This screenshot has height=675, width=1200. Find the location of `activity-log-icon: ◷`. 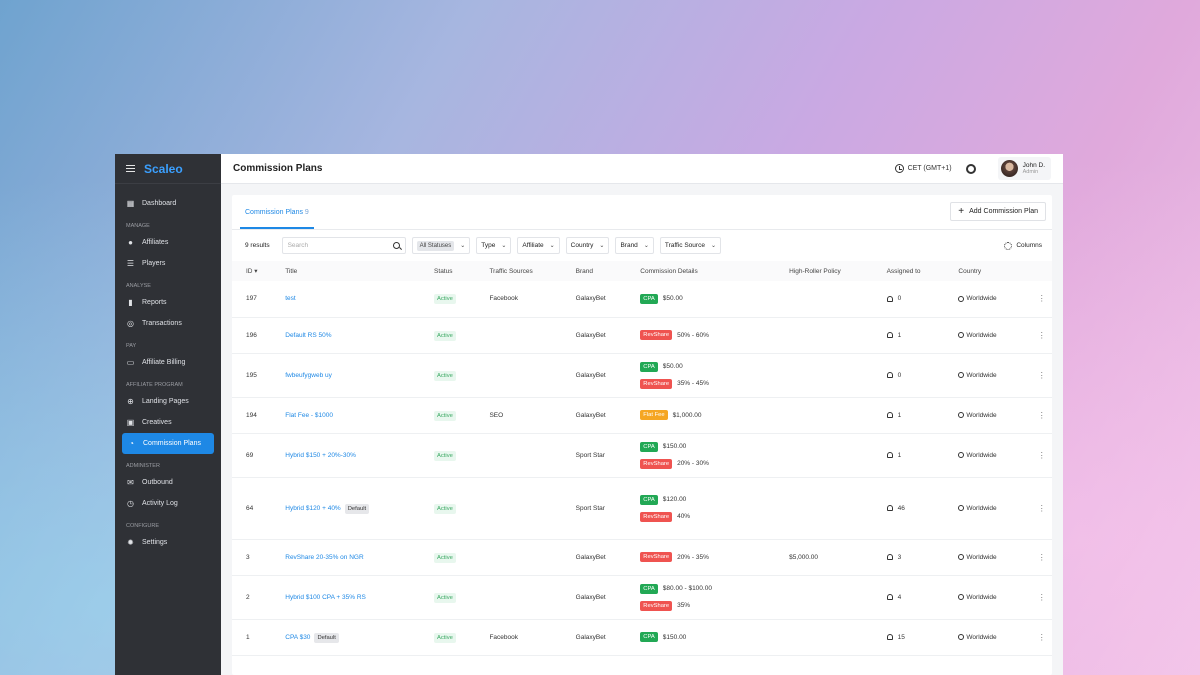

activity-log-icon: ◷ is located at coordinates (130, 503).